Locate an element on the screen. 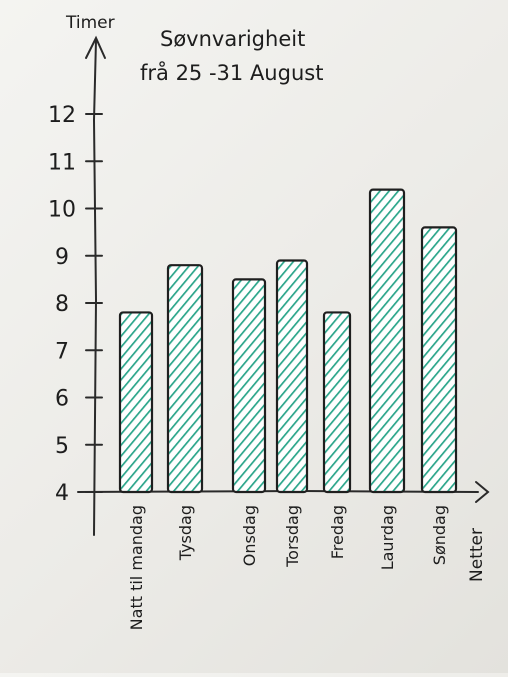 This screenshot has width=508, height=677. y-tick-label: 5 is located at coordinates (62, 446).